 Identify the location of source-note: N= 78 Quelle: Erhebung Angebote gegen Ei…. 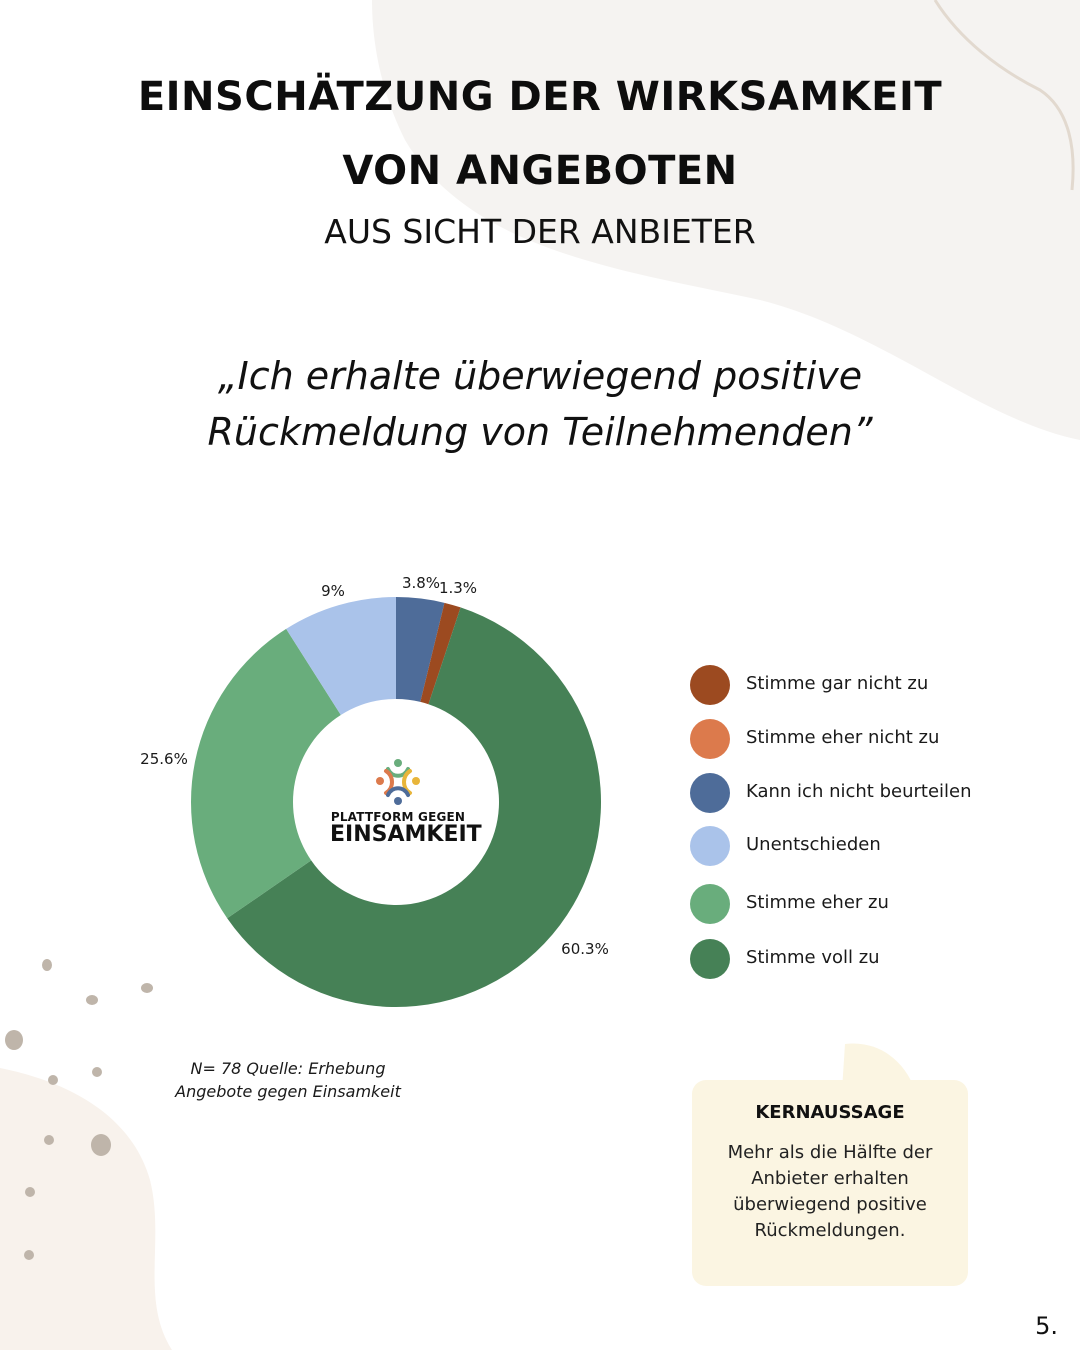
(288, 1080).